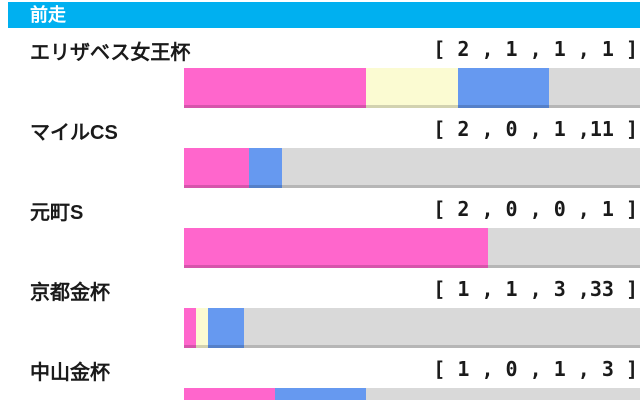 This screenshot has width=640, height=400. What do you see at coordinates (74, 133) in the screenshot?
I see `race-label: マイルCS` at bounding box center [74, 133].